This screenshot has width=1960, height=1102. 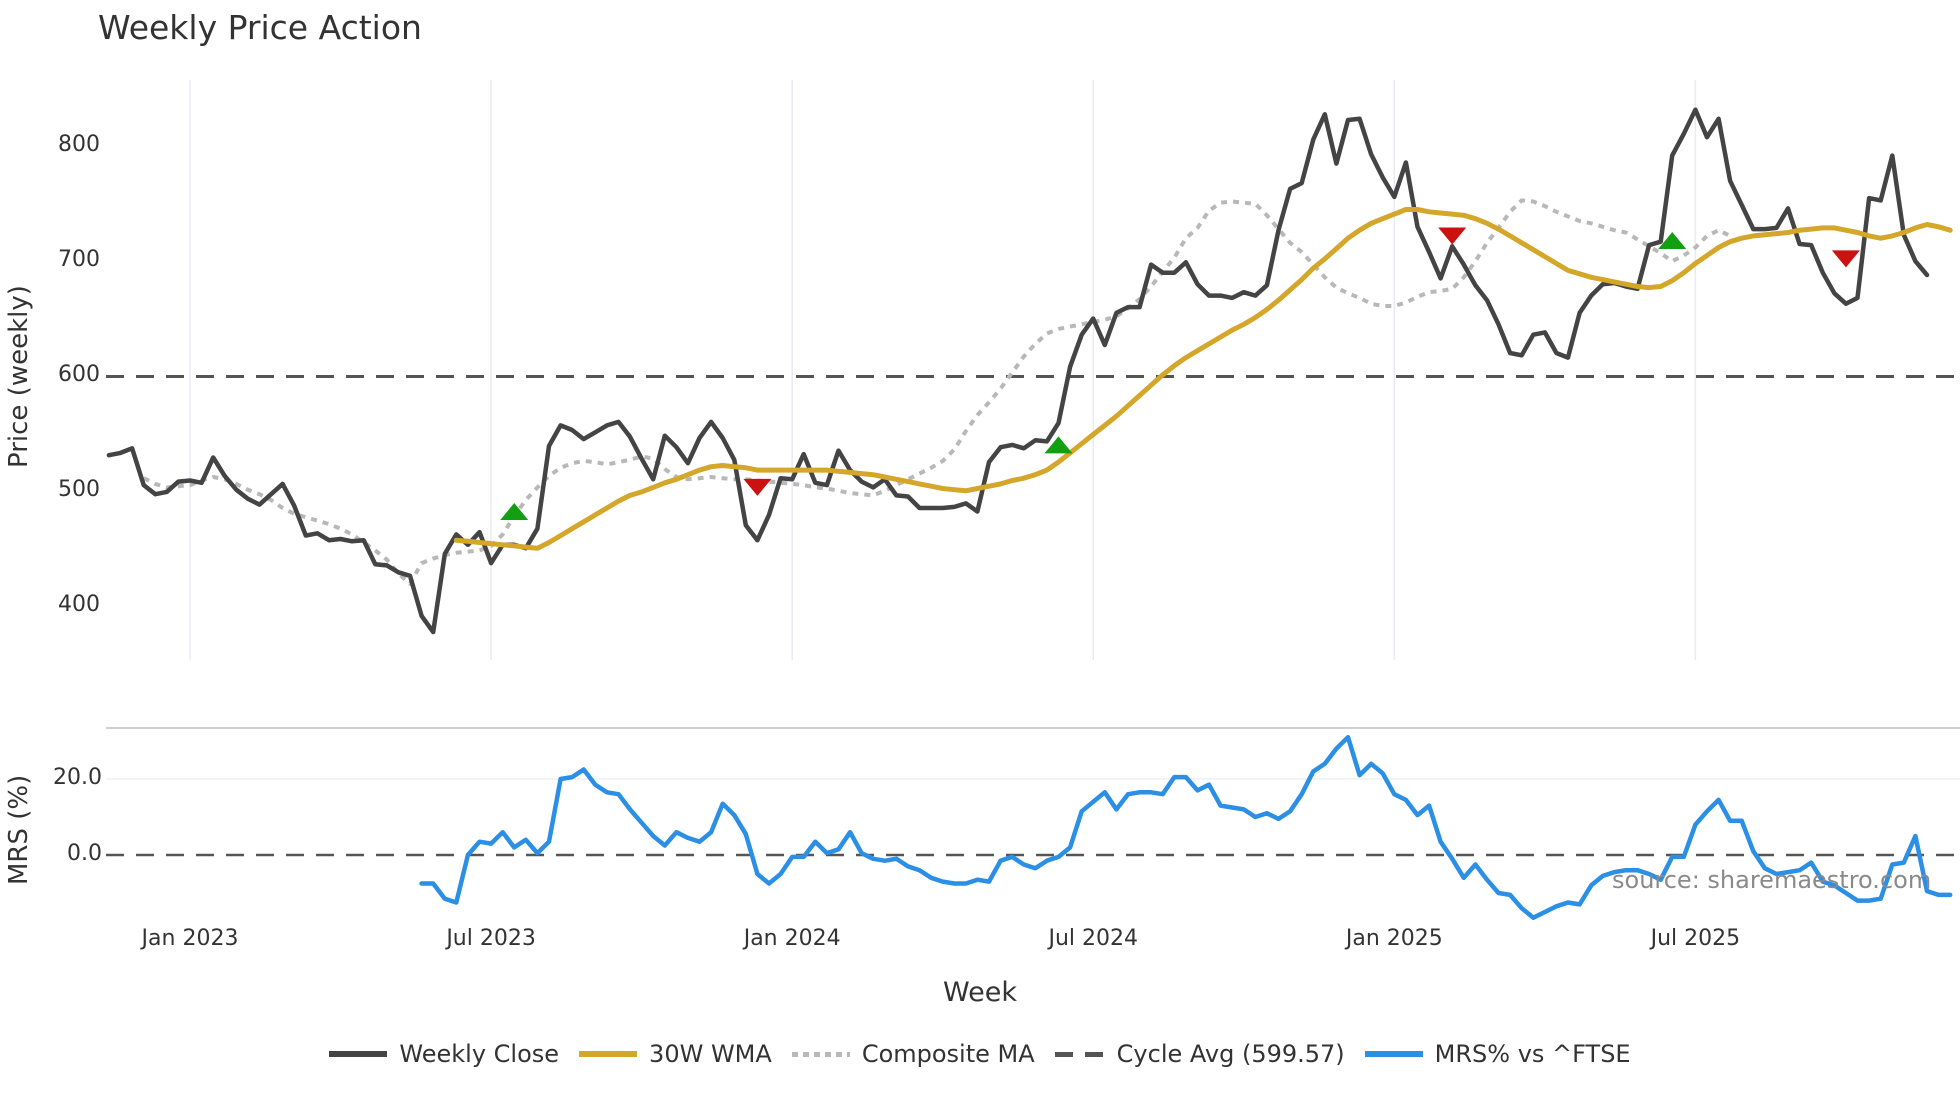 What do you see at coordinates (260, 27) in the screenshot?
I see `chart-title: Weekly Price Action` at bounding box center [260, 27].